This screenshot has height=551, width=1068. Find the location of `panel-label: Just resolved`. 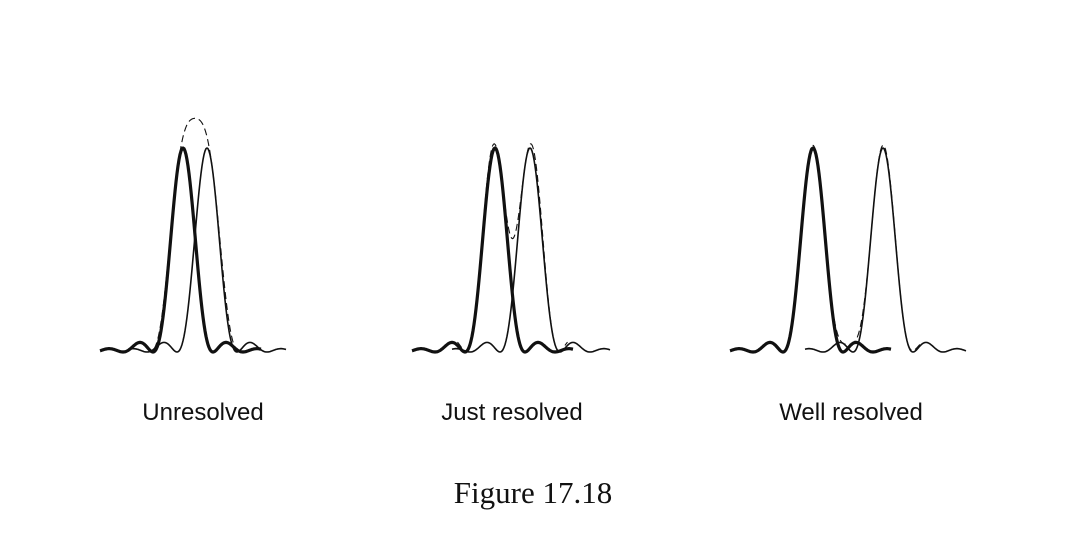

panel-label: Just resolved is located at coordinates (511, 412).